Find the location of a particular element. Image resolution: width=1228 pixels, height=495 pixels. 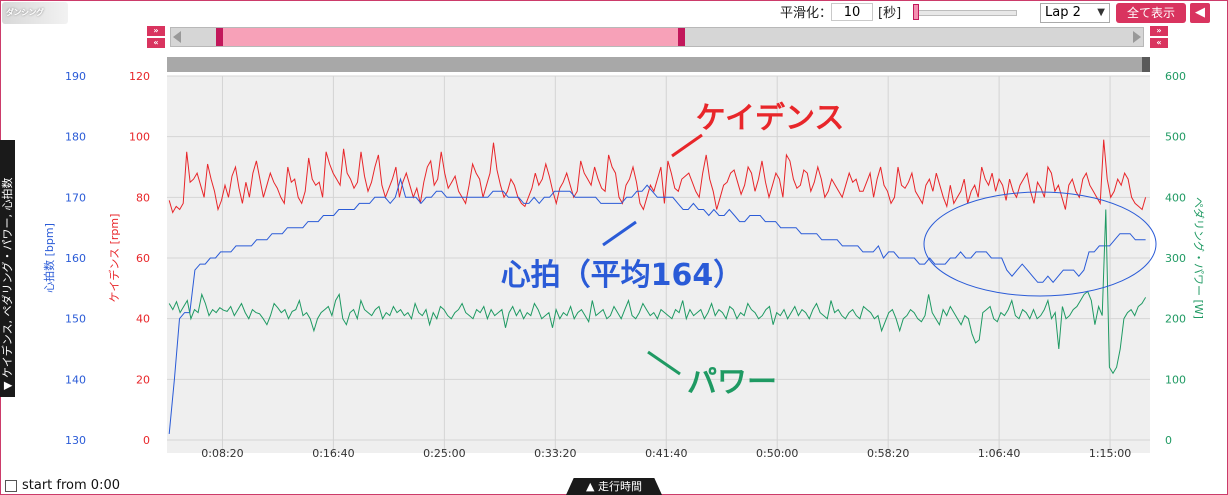

lap-select: Lap 2 ▼ is located at coordinates (1075, 13).